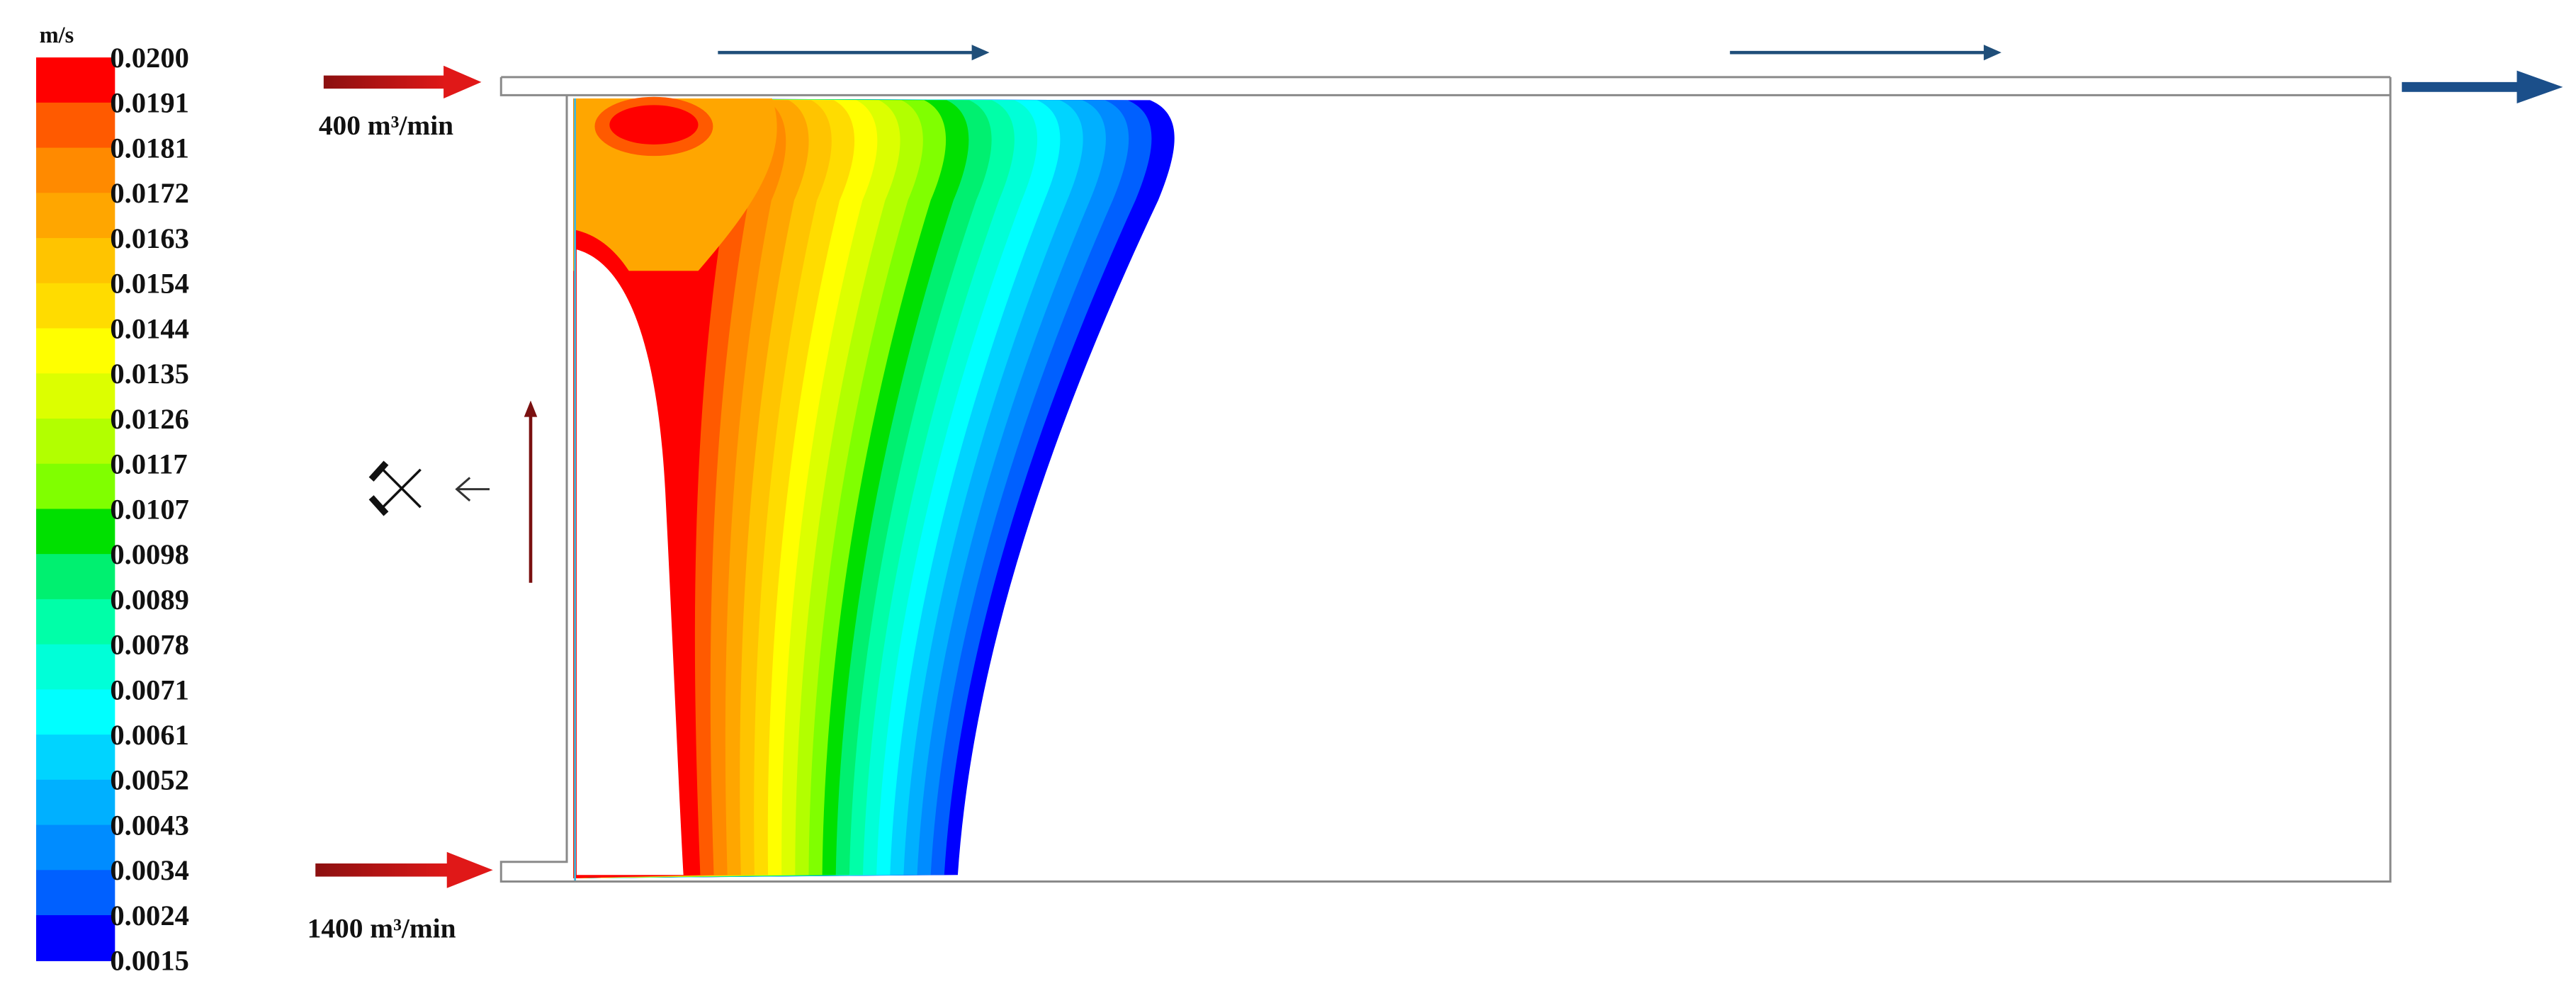 The width and height of the screenshot is (2576, 1003). What do you see at coordinates (149, 645) in the screenshot?
I see `legend-tick-label: 0.0078` at bounding box center [149, 645].